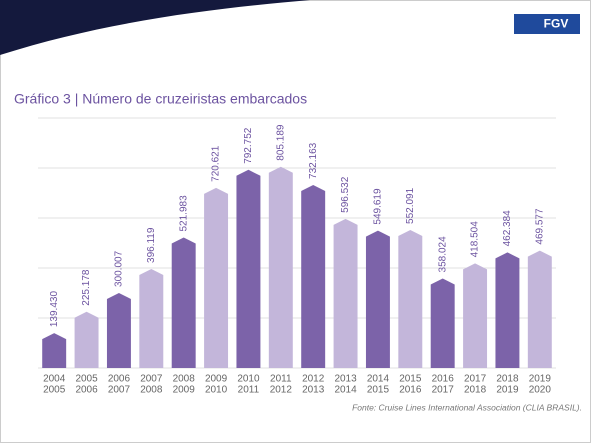 This screenshot has height=443, width=591. What do you see at coordinates (442, 254) in the screenshot?
I see `value-label: 358.024` at bounding box center [442, 254].